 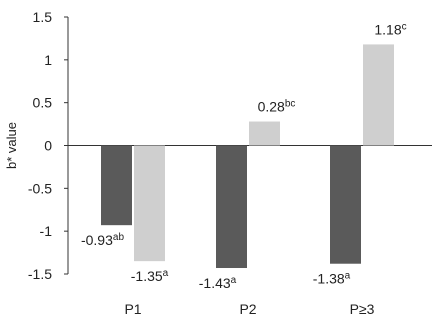 I want to click on y-ticks: 1.5 1 0.5 0 -0.5 -1 -1.5, so click(x=48, y=145).